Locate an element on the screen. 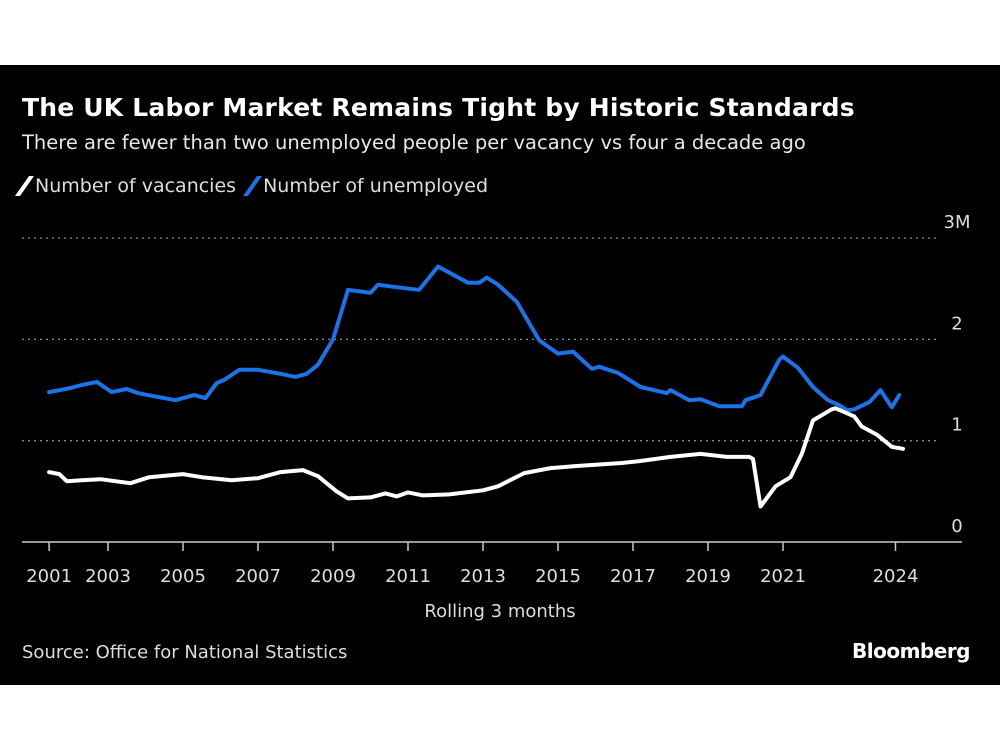  x-tick-label: 2001 is located at coordinates (49, 576).